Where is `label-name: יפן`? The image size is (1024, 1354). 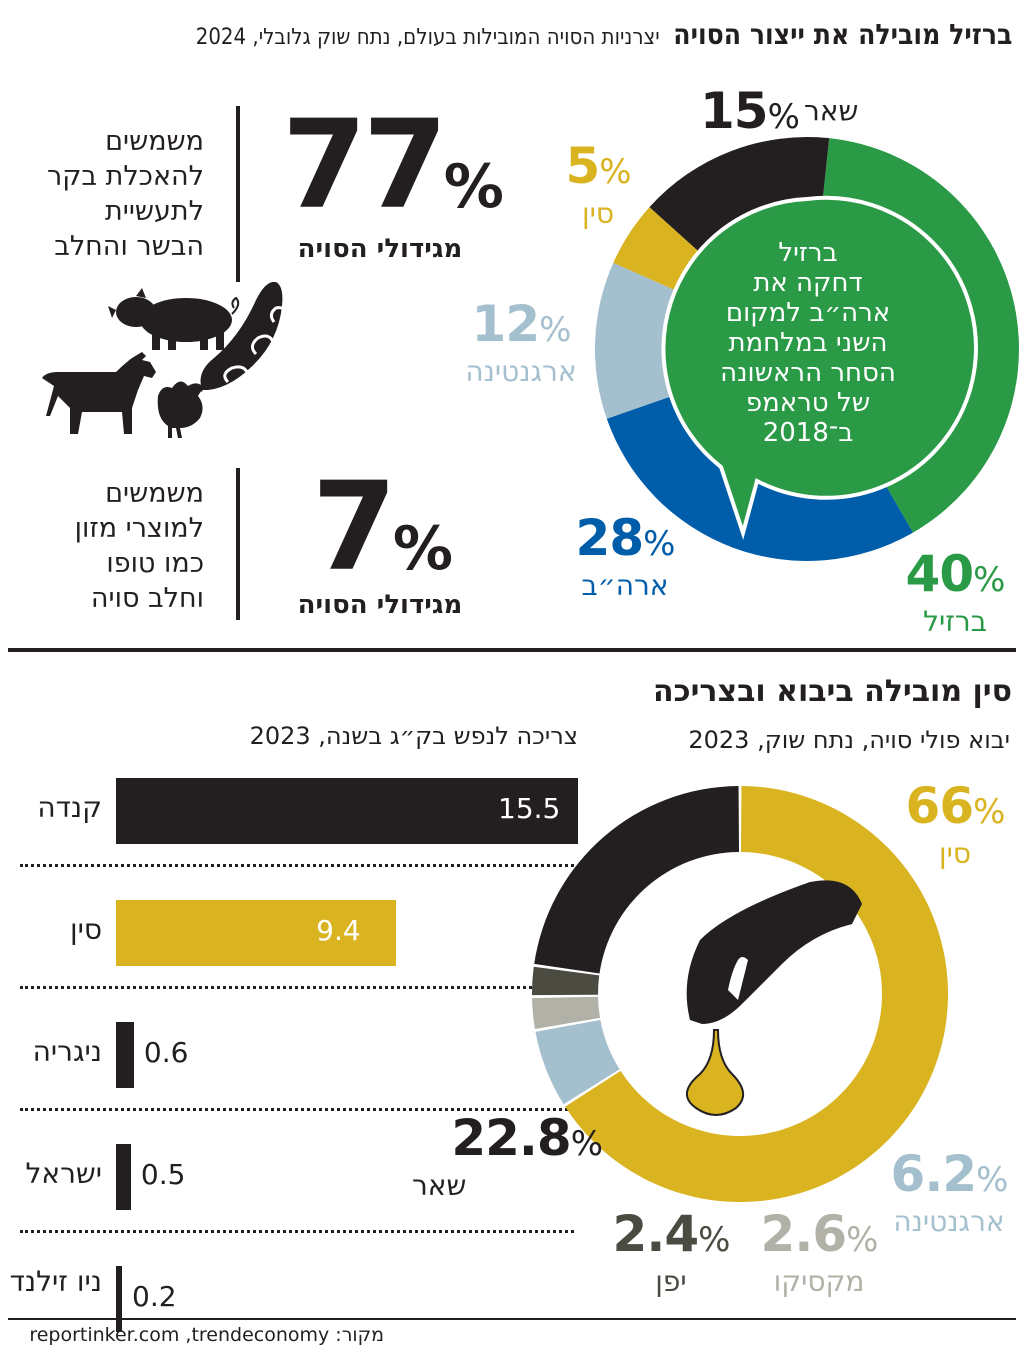 label-name: יפן is located at coordinates (671, 1281).